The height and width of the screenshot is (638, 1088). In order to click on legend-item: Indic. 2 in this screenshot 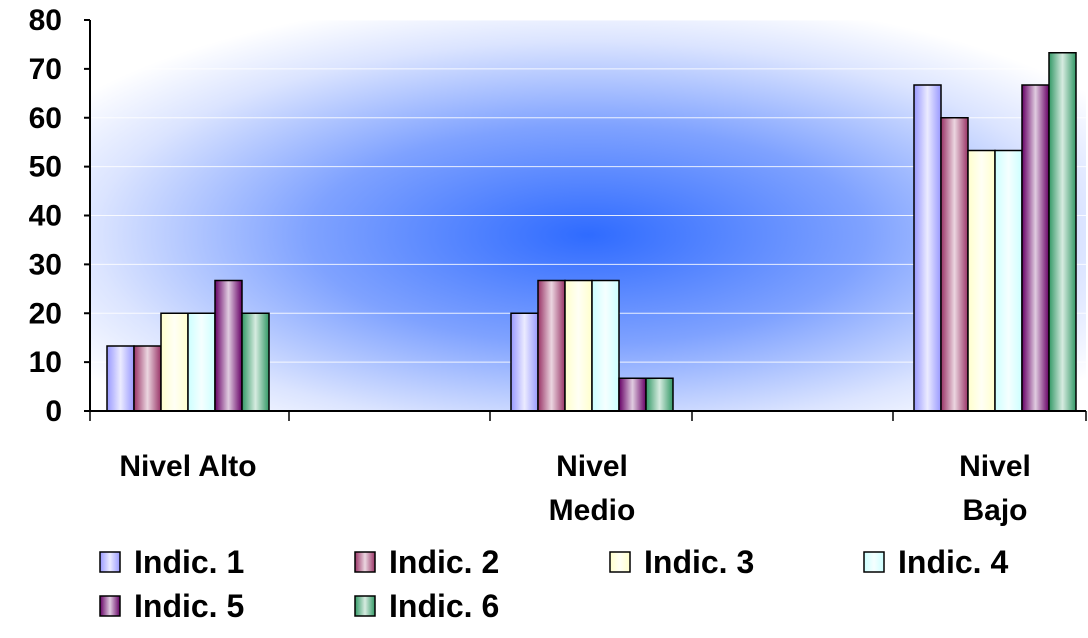, I will do `click(426, 562)`.